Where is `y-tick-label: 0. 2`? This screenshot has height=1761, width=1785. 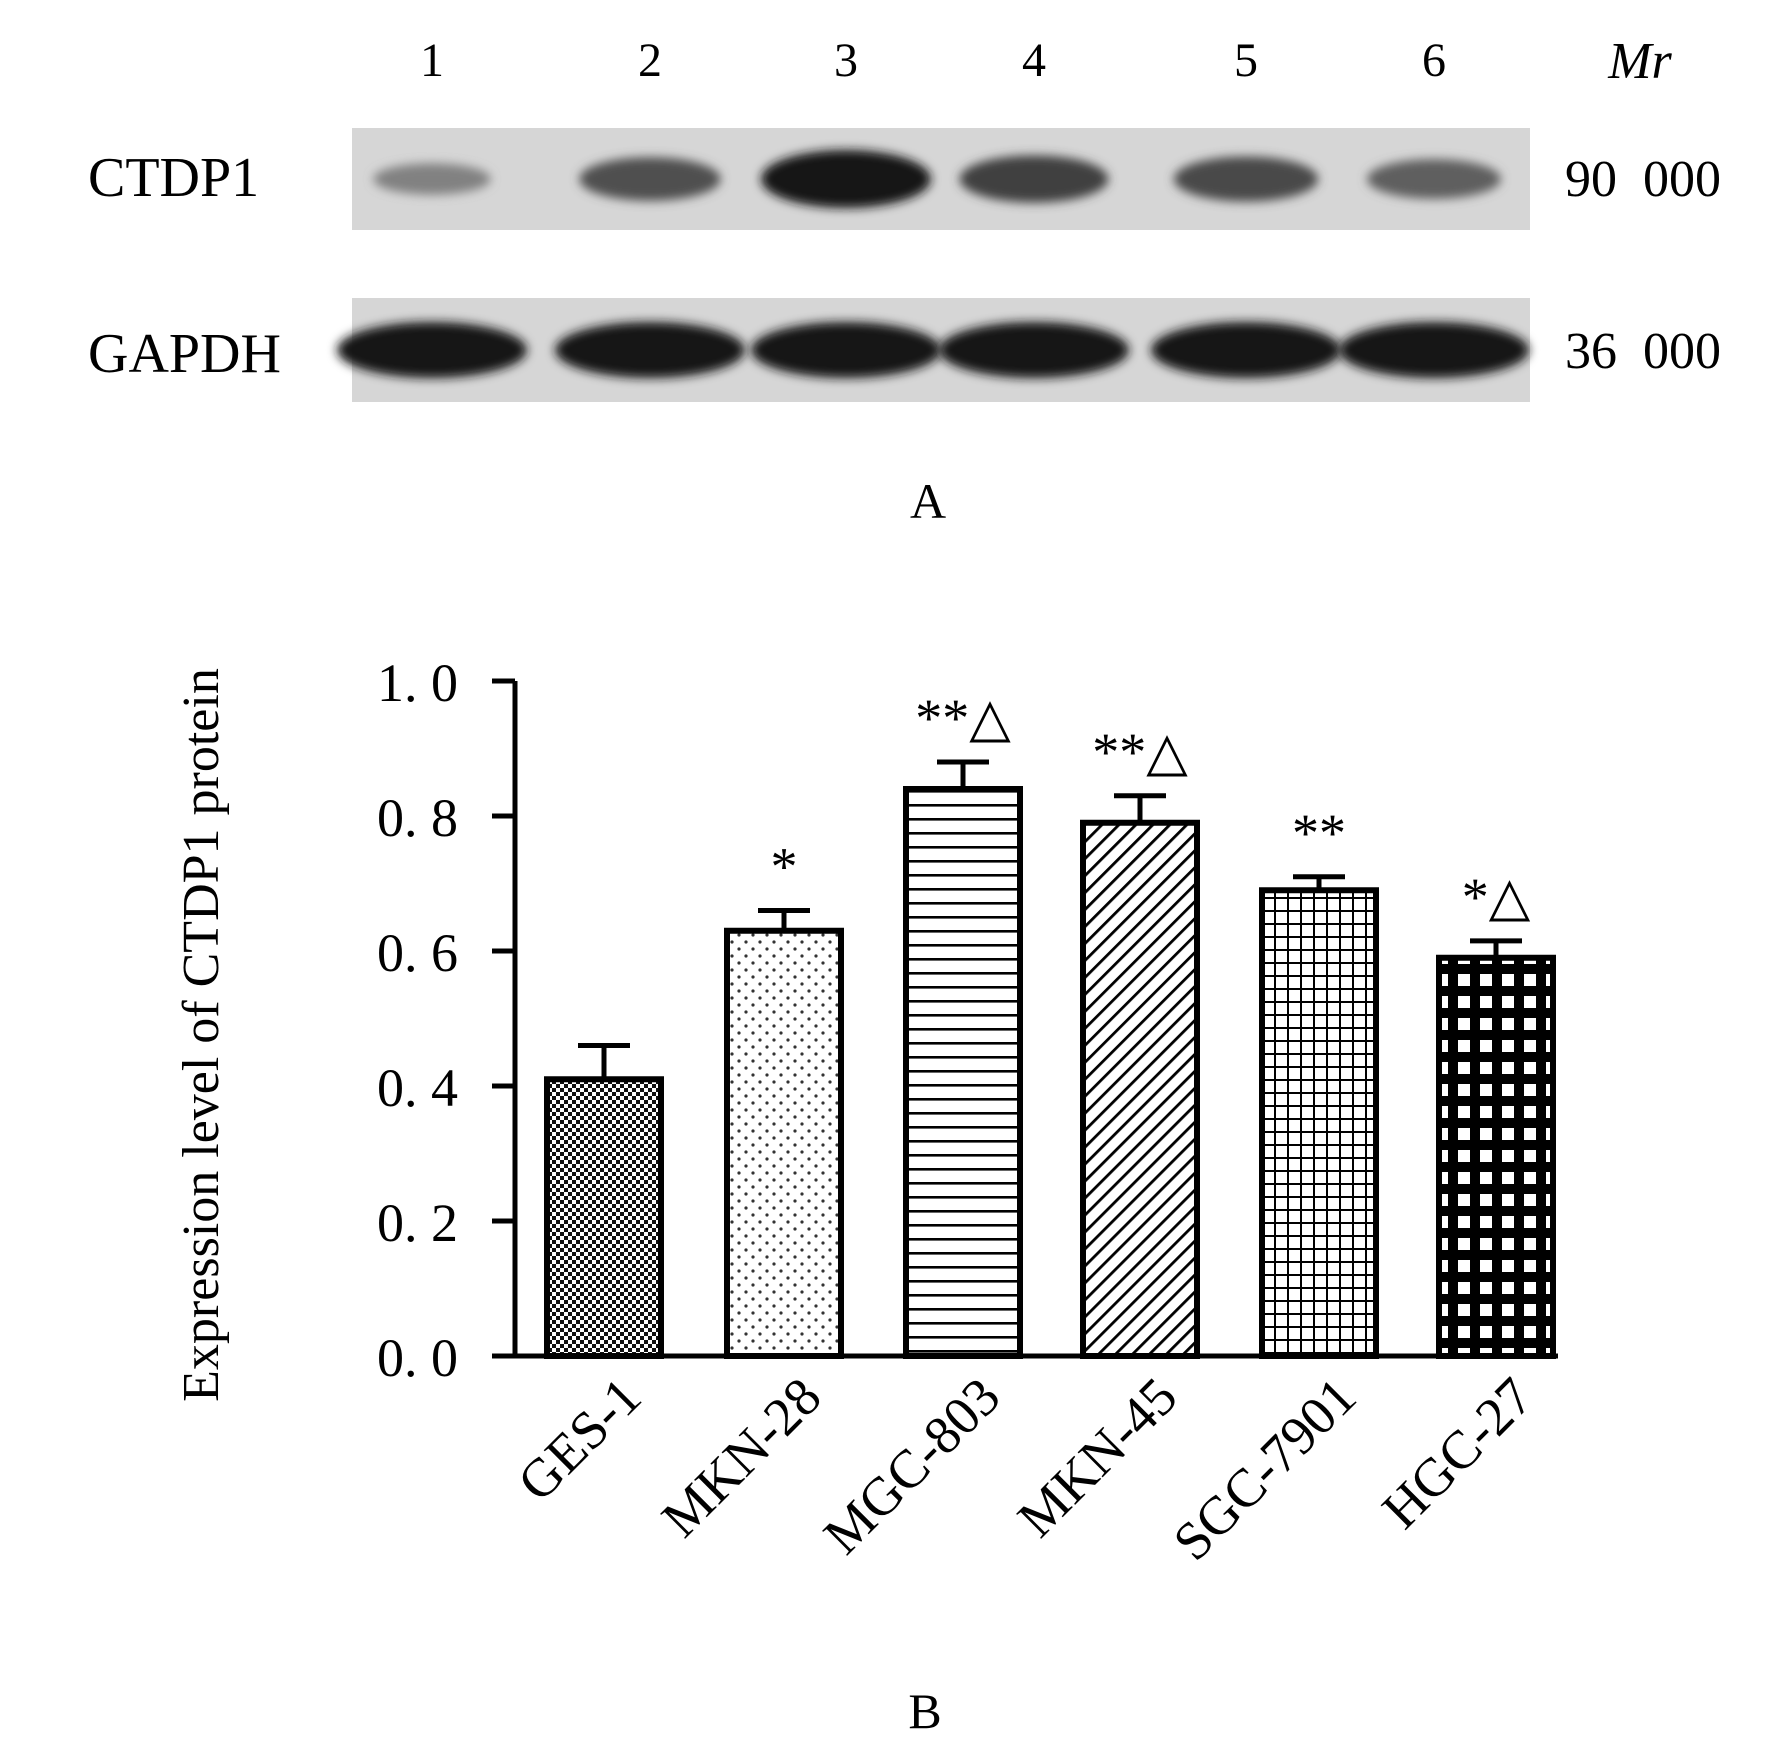
y-tick-label: 0. 2 is located at coordinates (417, 1223).